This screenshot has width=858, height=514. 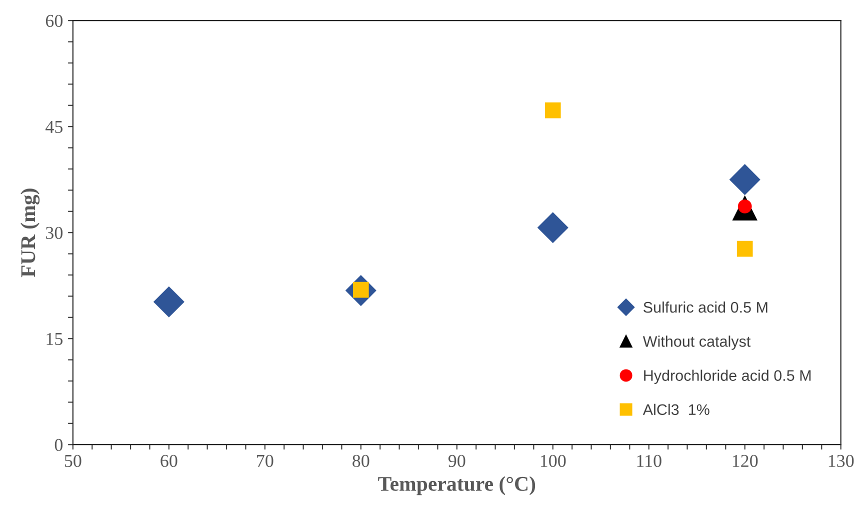 What do you see at coordinates (54, 233) in the screenshot?
I see `y-tick-label: 30` at bounding box center [54, 233].